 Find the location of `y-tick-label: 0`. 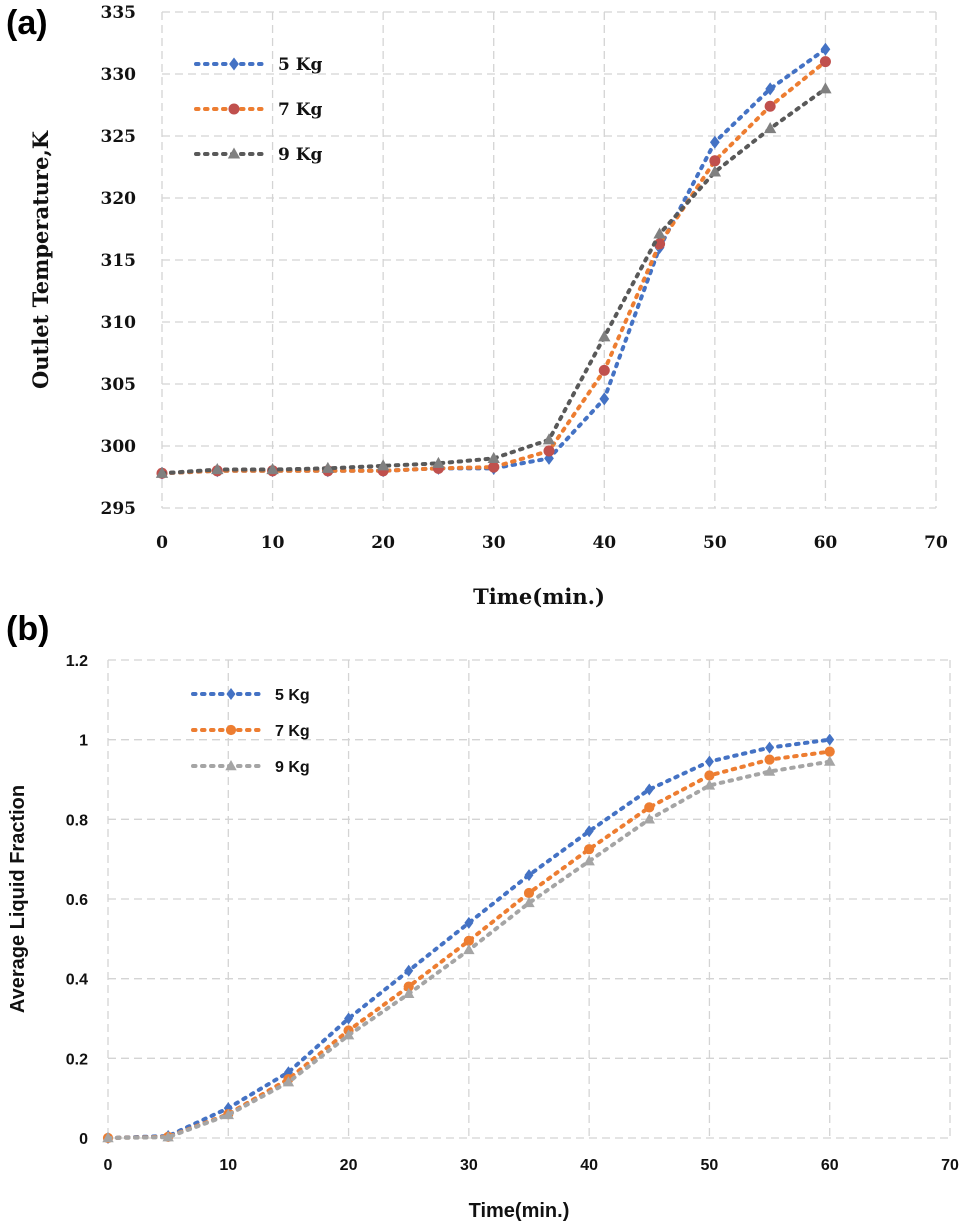

y-tick-label: 0 is located at coordinates (83, 1139).